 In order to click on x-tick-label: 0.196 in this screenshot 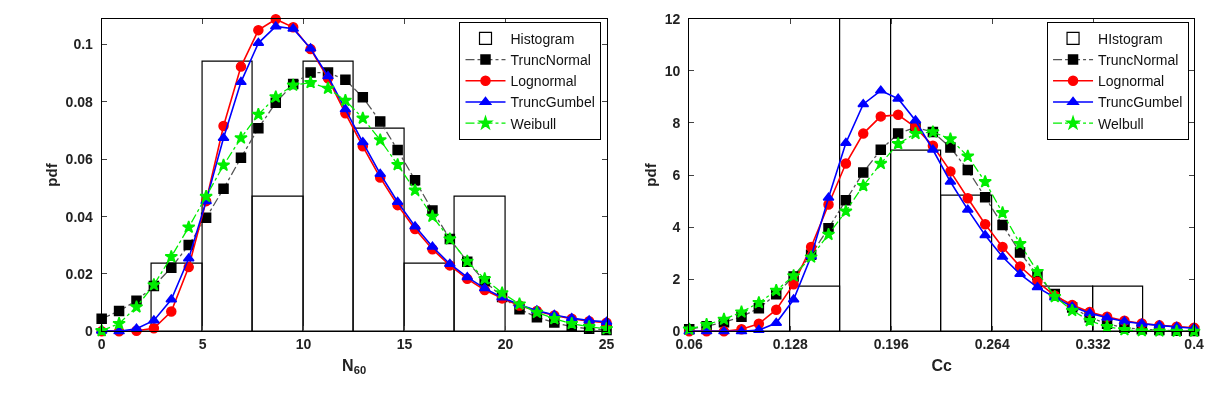, I will do `click(891, 344)`.